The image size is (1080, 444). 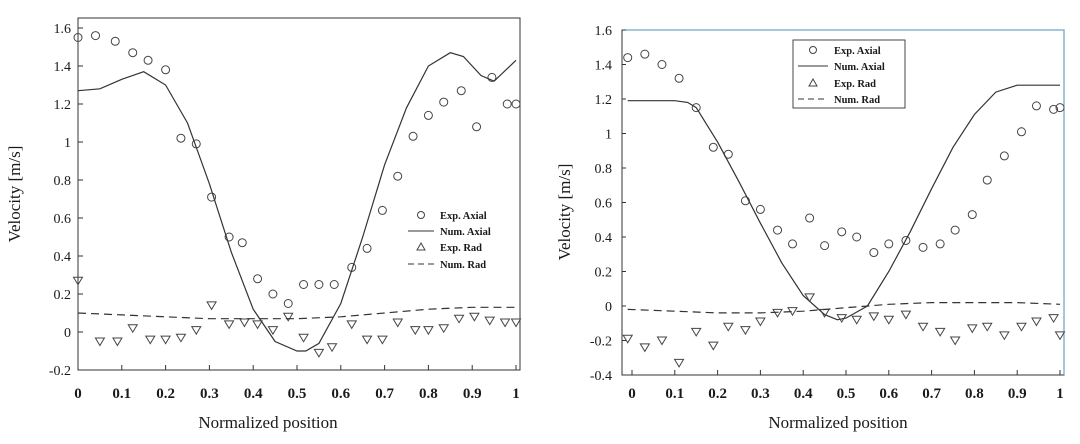 What do you see at coordinates (63, 295) in the screenshot?
I see `y-tick-label: 0.2` at bounding box center [63, 295].